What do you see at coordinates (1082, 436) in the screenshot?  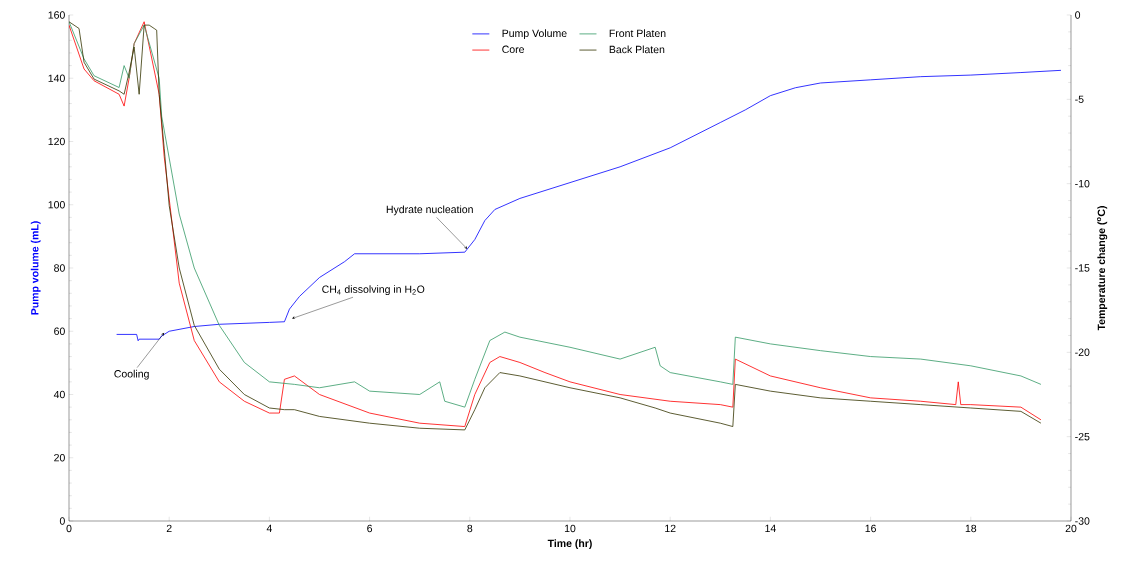 I see `y2-tick-label: -25` at bounding box center [1082, 436].